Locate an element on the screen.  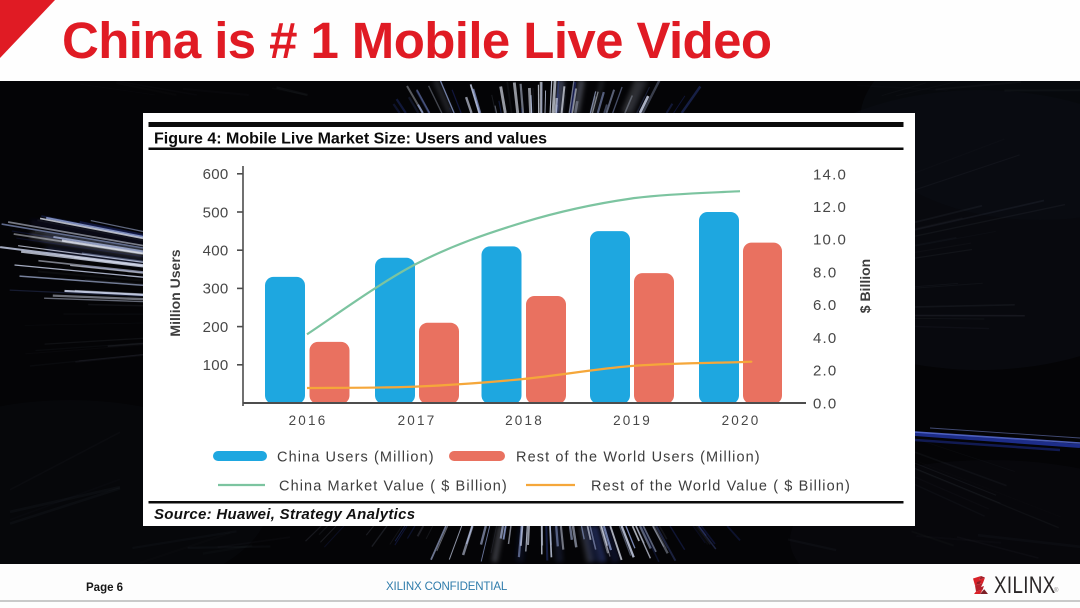
svg-text: 2017 is located at coordinates (417, 420).